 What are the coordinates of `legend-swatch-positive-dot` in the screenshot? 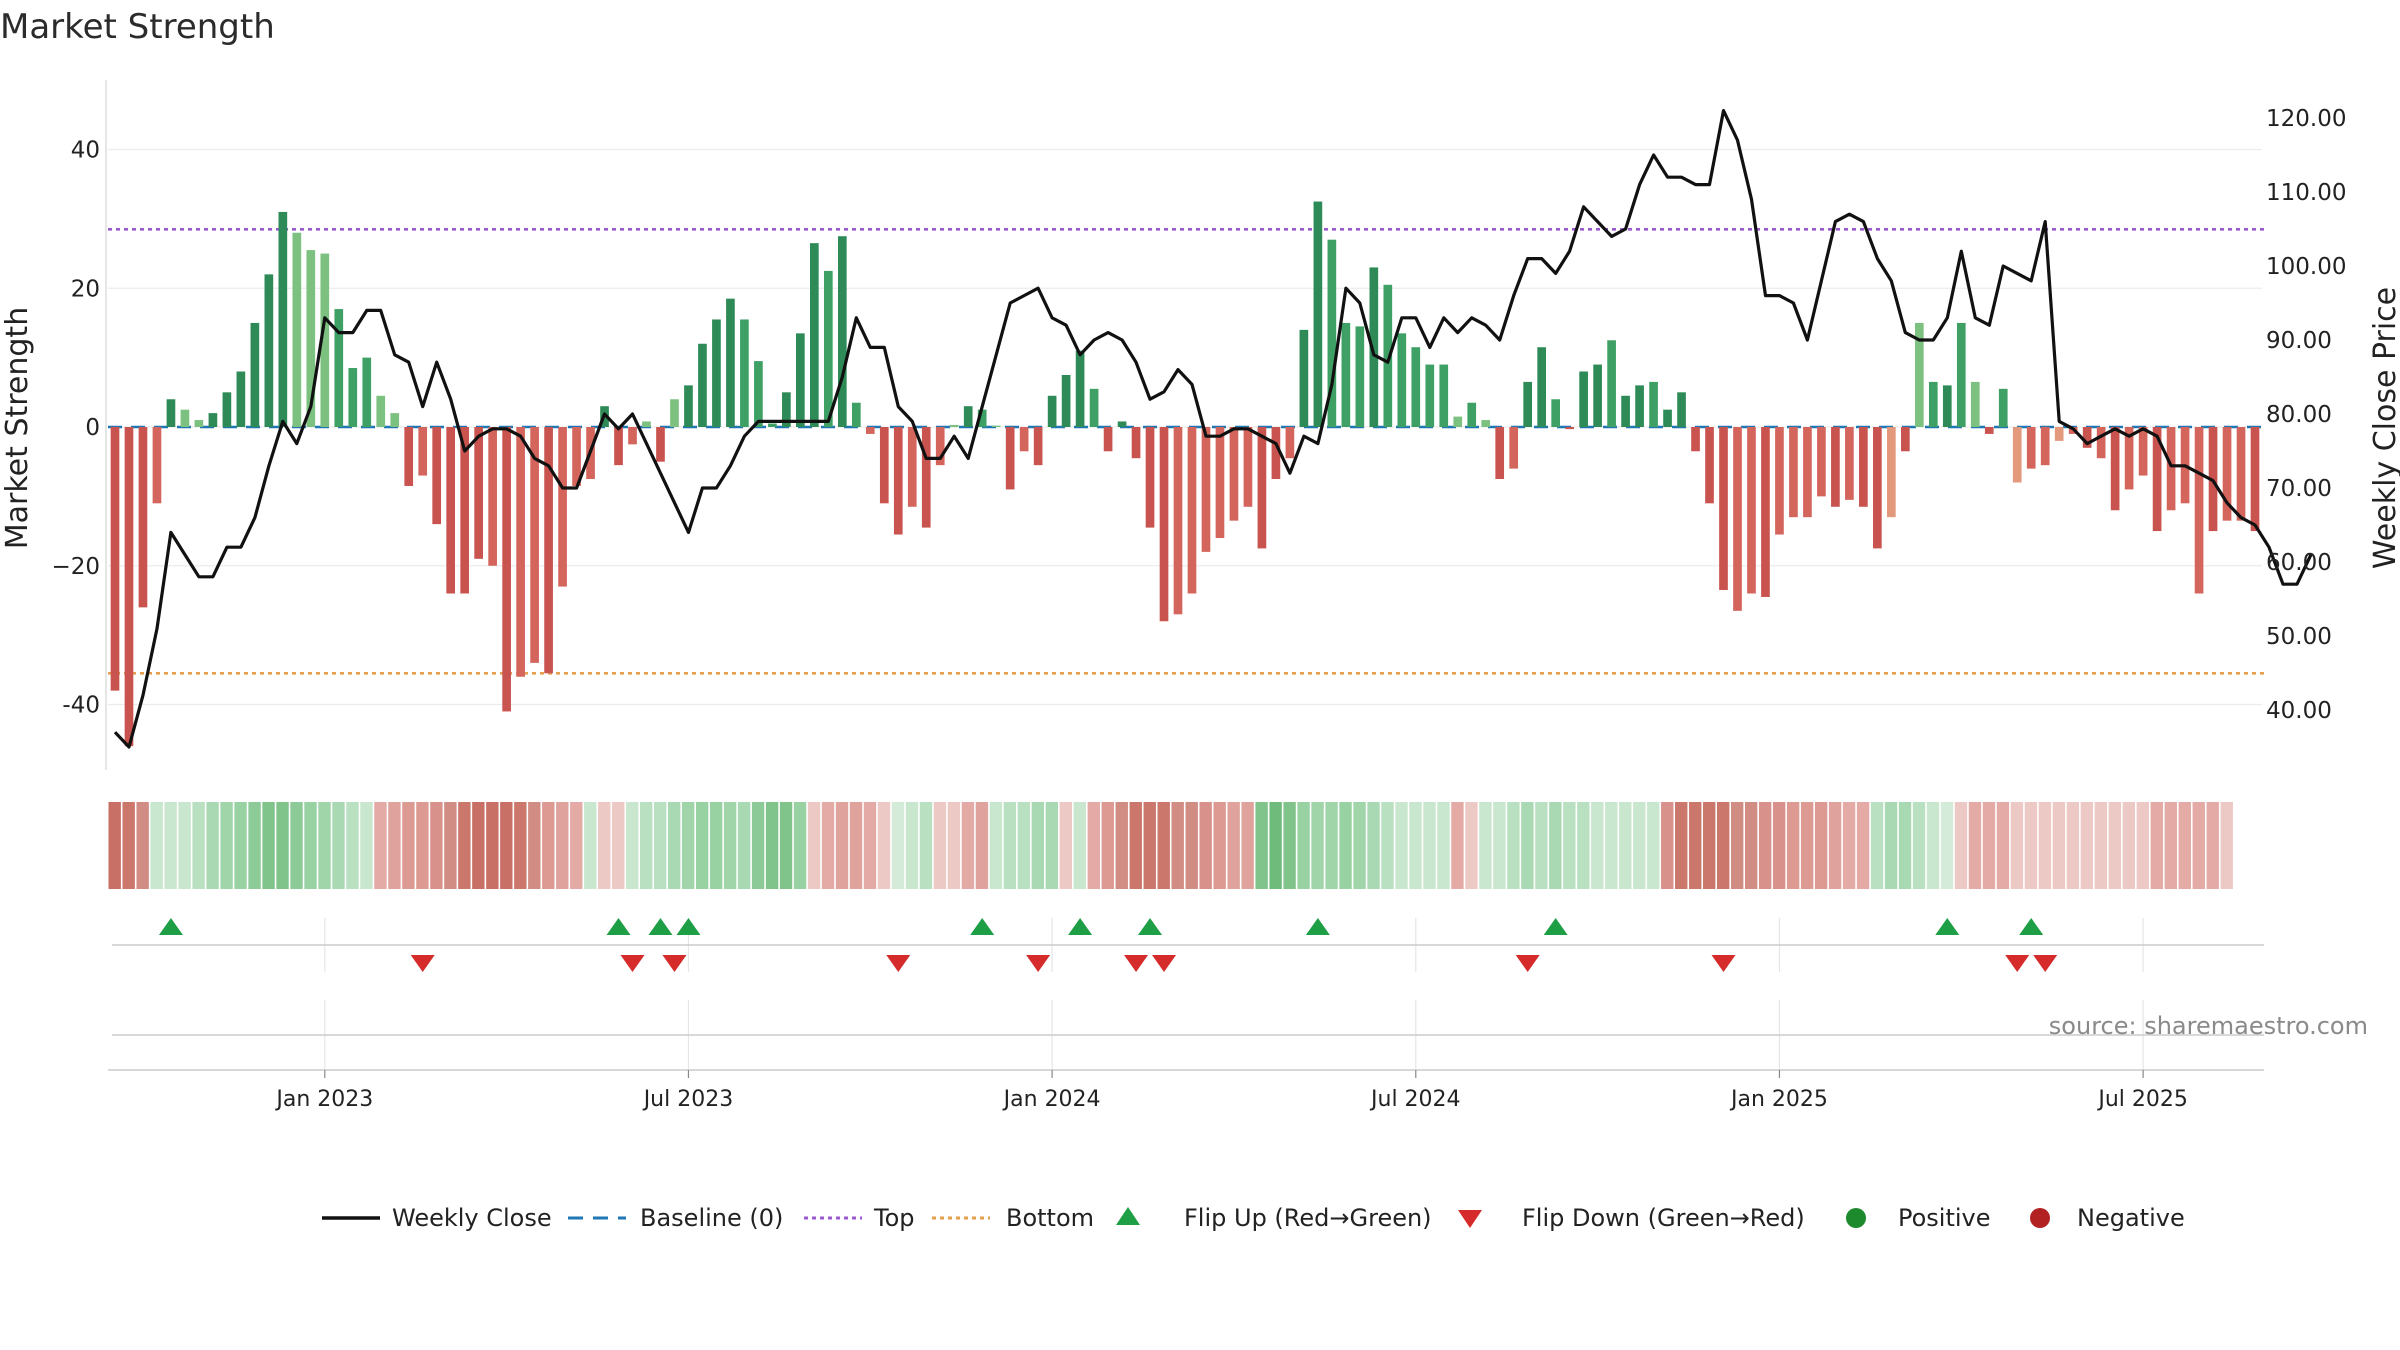 It's located at (1856, 1218).